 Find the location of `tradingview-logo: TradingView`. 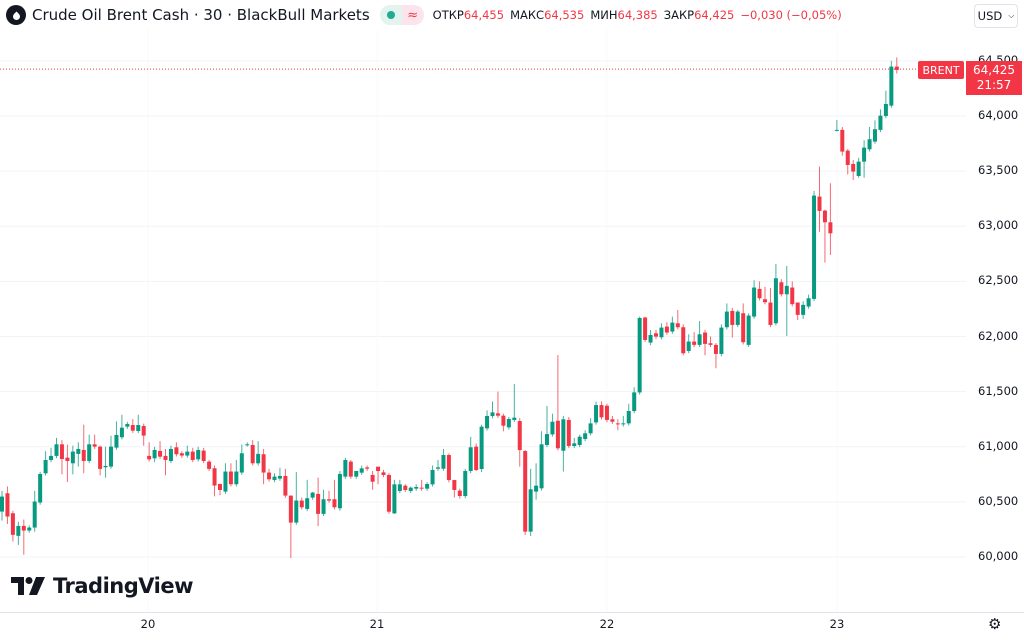

tradingview-logo: TradingView is located at coordinates (102, 586).